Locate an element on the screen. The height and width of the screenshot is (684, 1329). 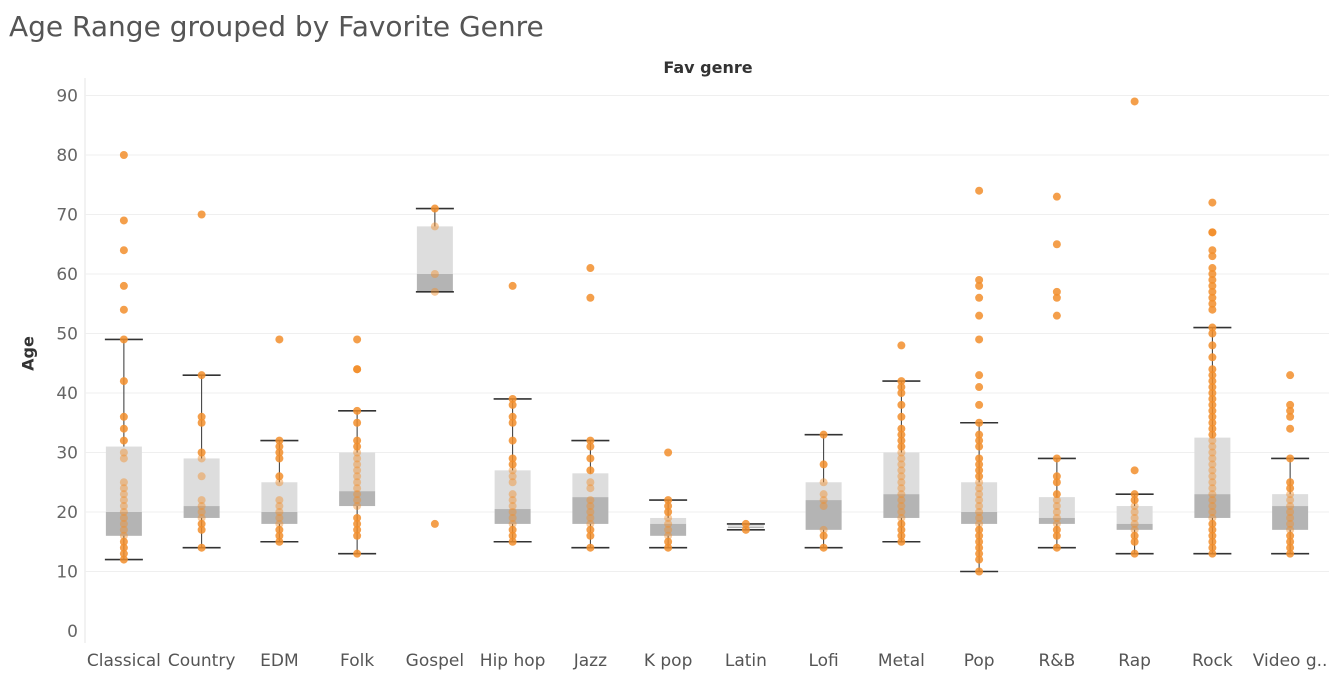
x-category-label: Folk is located at coordinates (357, 661).